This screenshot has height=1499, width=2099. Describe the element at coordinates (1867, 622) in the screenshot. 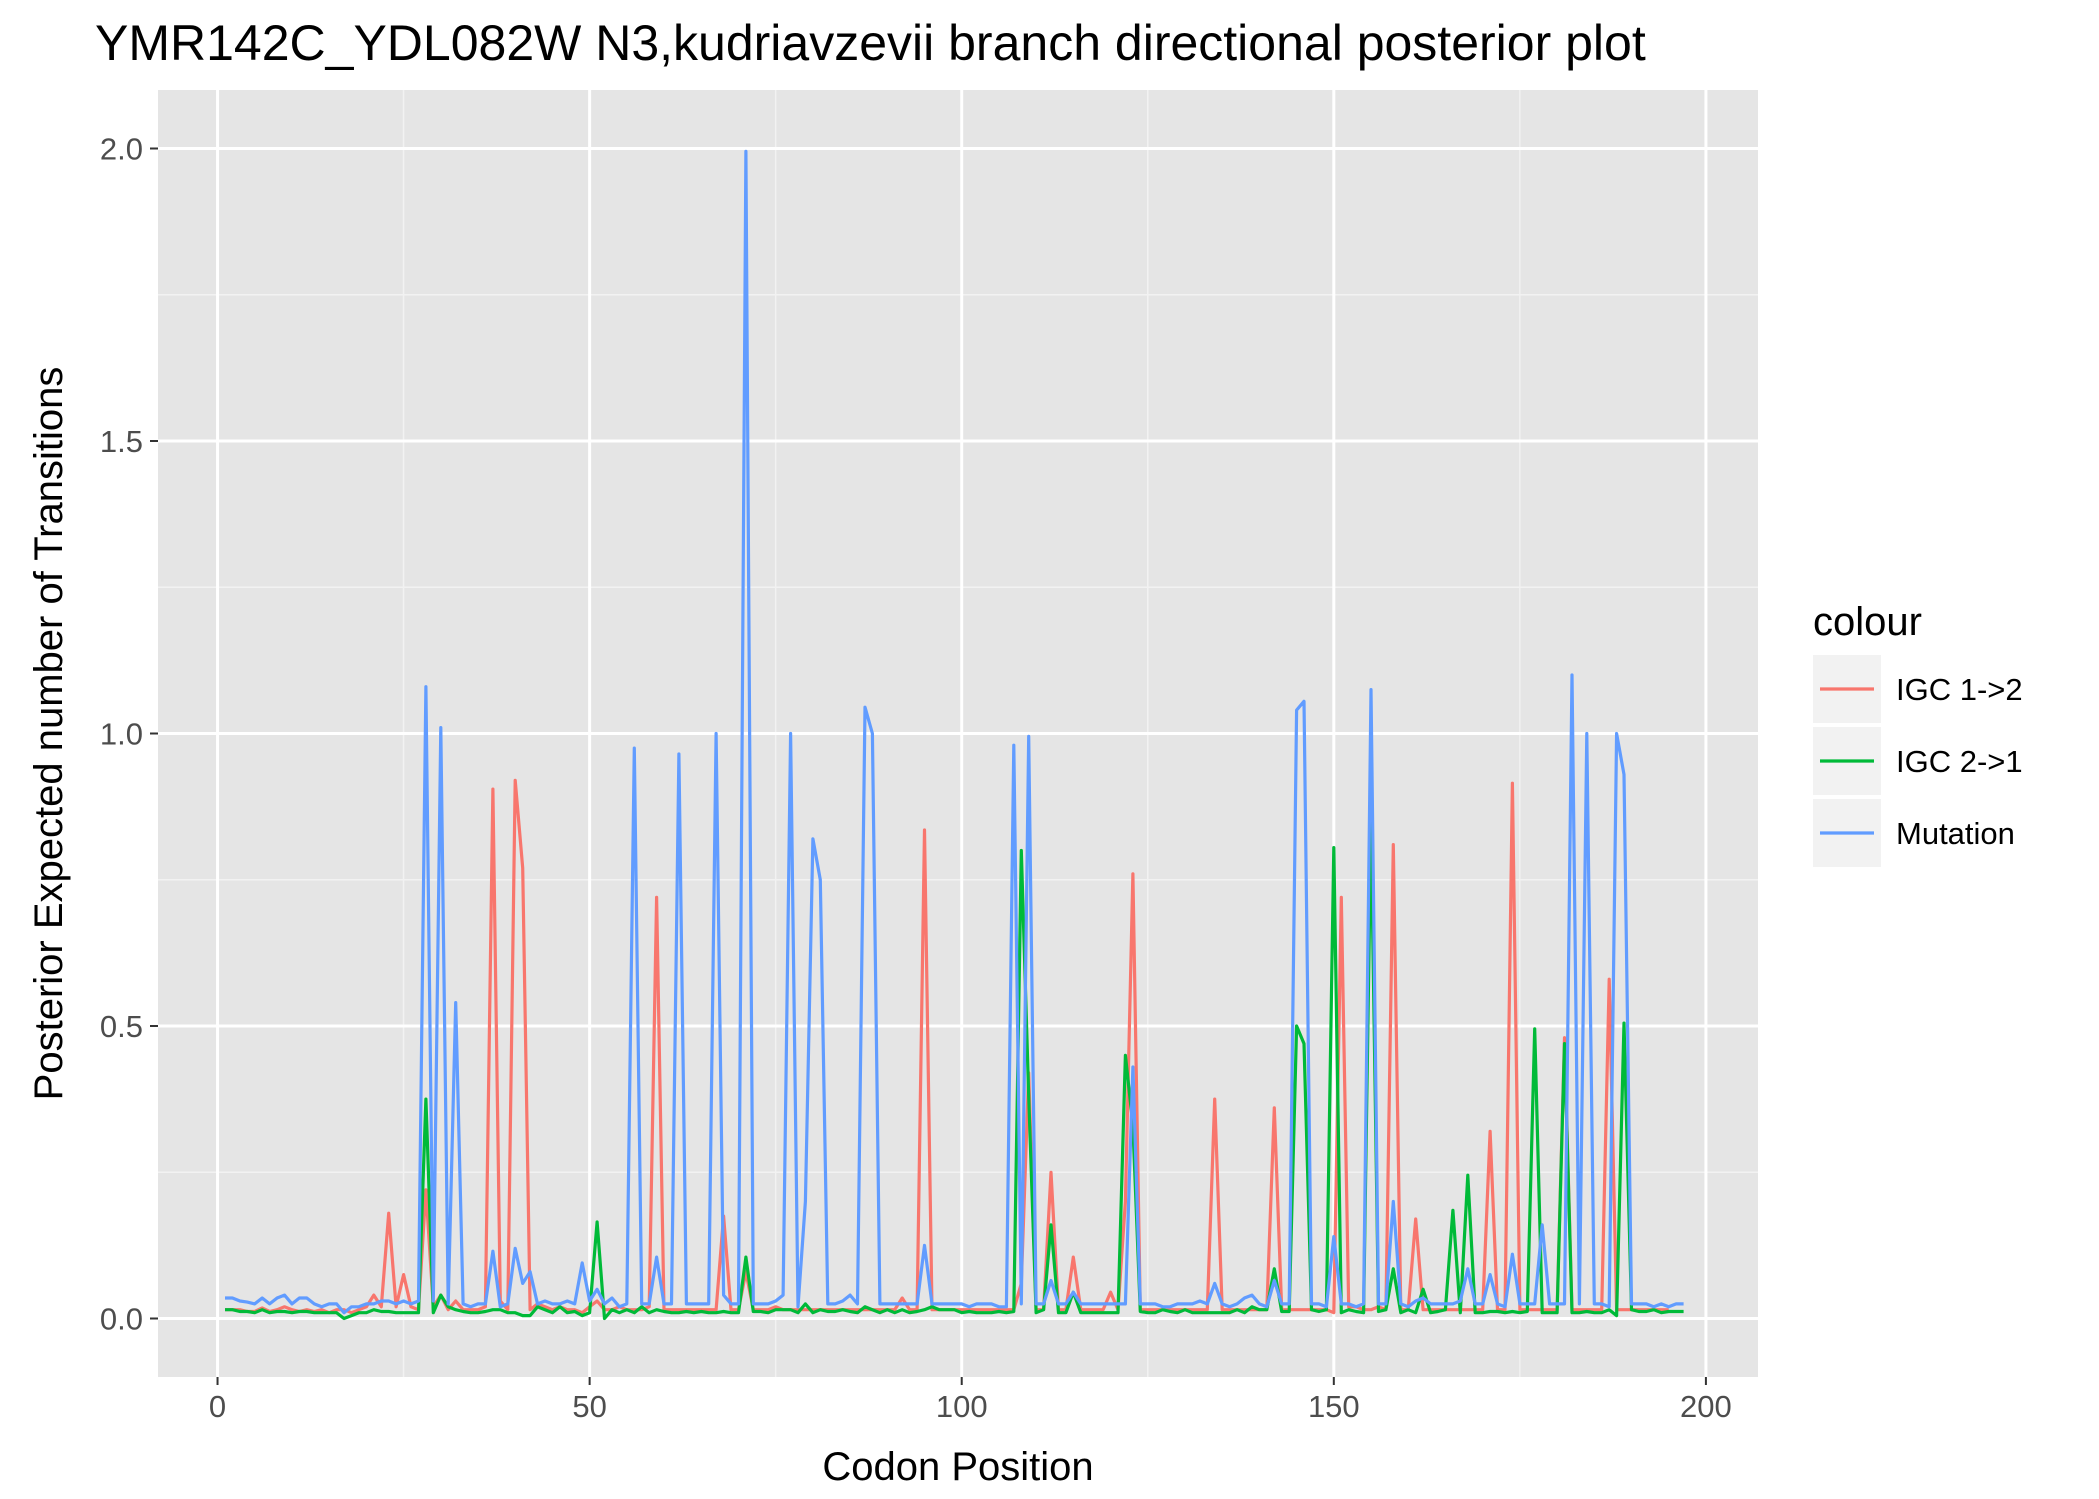

I see `legend-title: colour` at that location.